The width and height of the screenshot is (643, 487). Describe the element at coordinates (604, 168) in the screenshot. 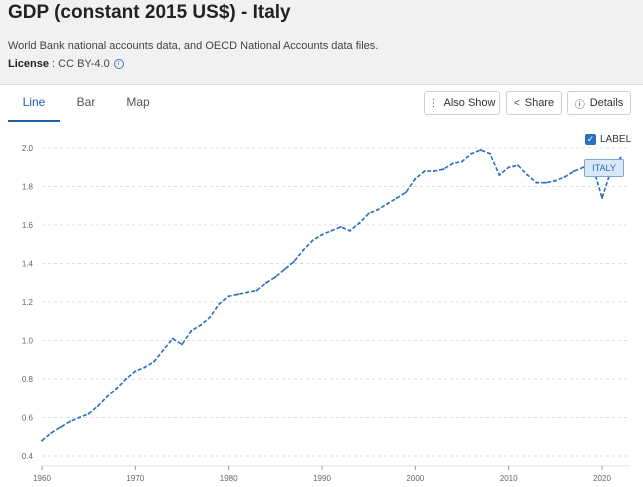

I see `series-label-tag: ITALY` at that location.